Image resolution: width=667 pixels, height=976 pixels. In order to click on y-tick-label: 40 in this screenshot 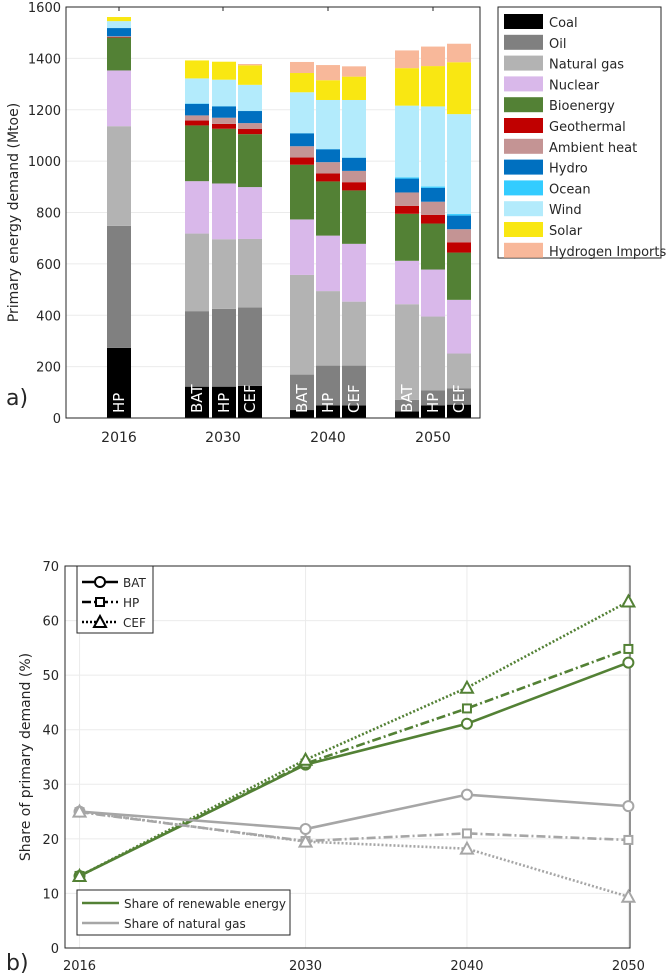, I will do `click(50, 731)`.